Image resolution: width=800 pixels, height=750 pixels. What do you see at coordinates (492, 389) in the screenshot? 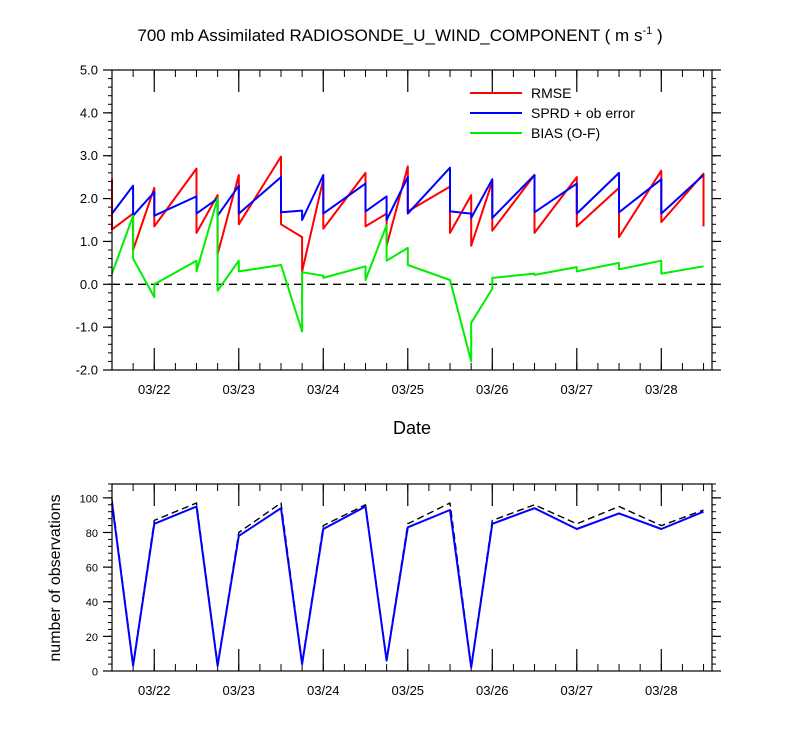
I see `stats-x-tick-label: 03/26` at bounding box center [492, 389].